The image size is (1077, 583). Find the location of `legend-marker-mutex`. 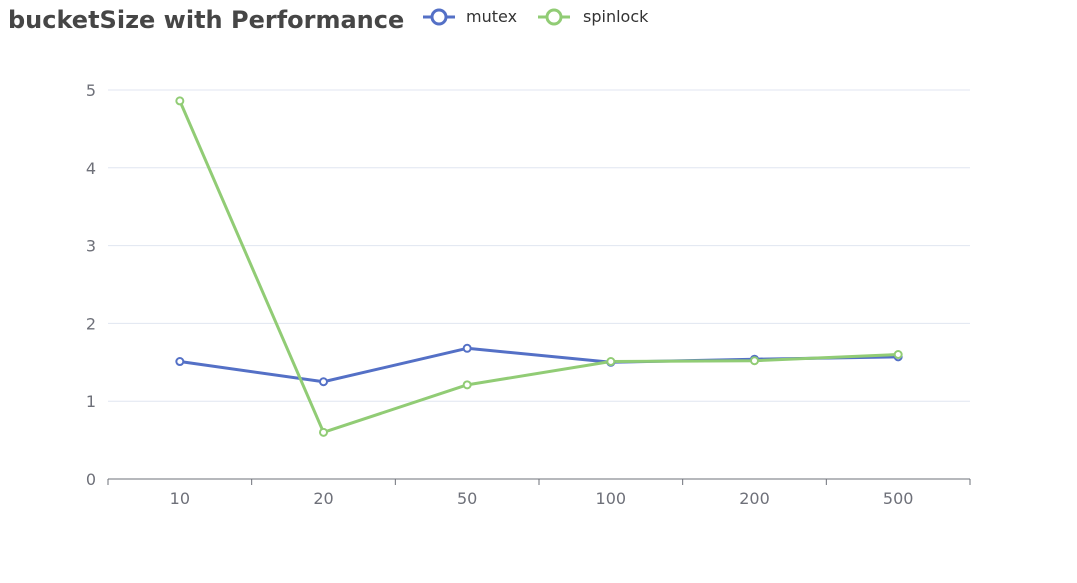

legend-marker-mutex is located at coordinates (439, 17).